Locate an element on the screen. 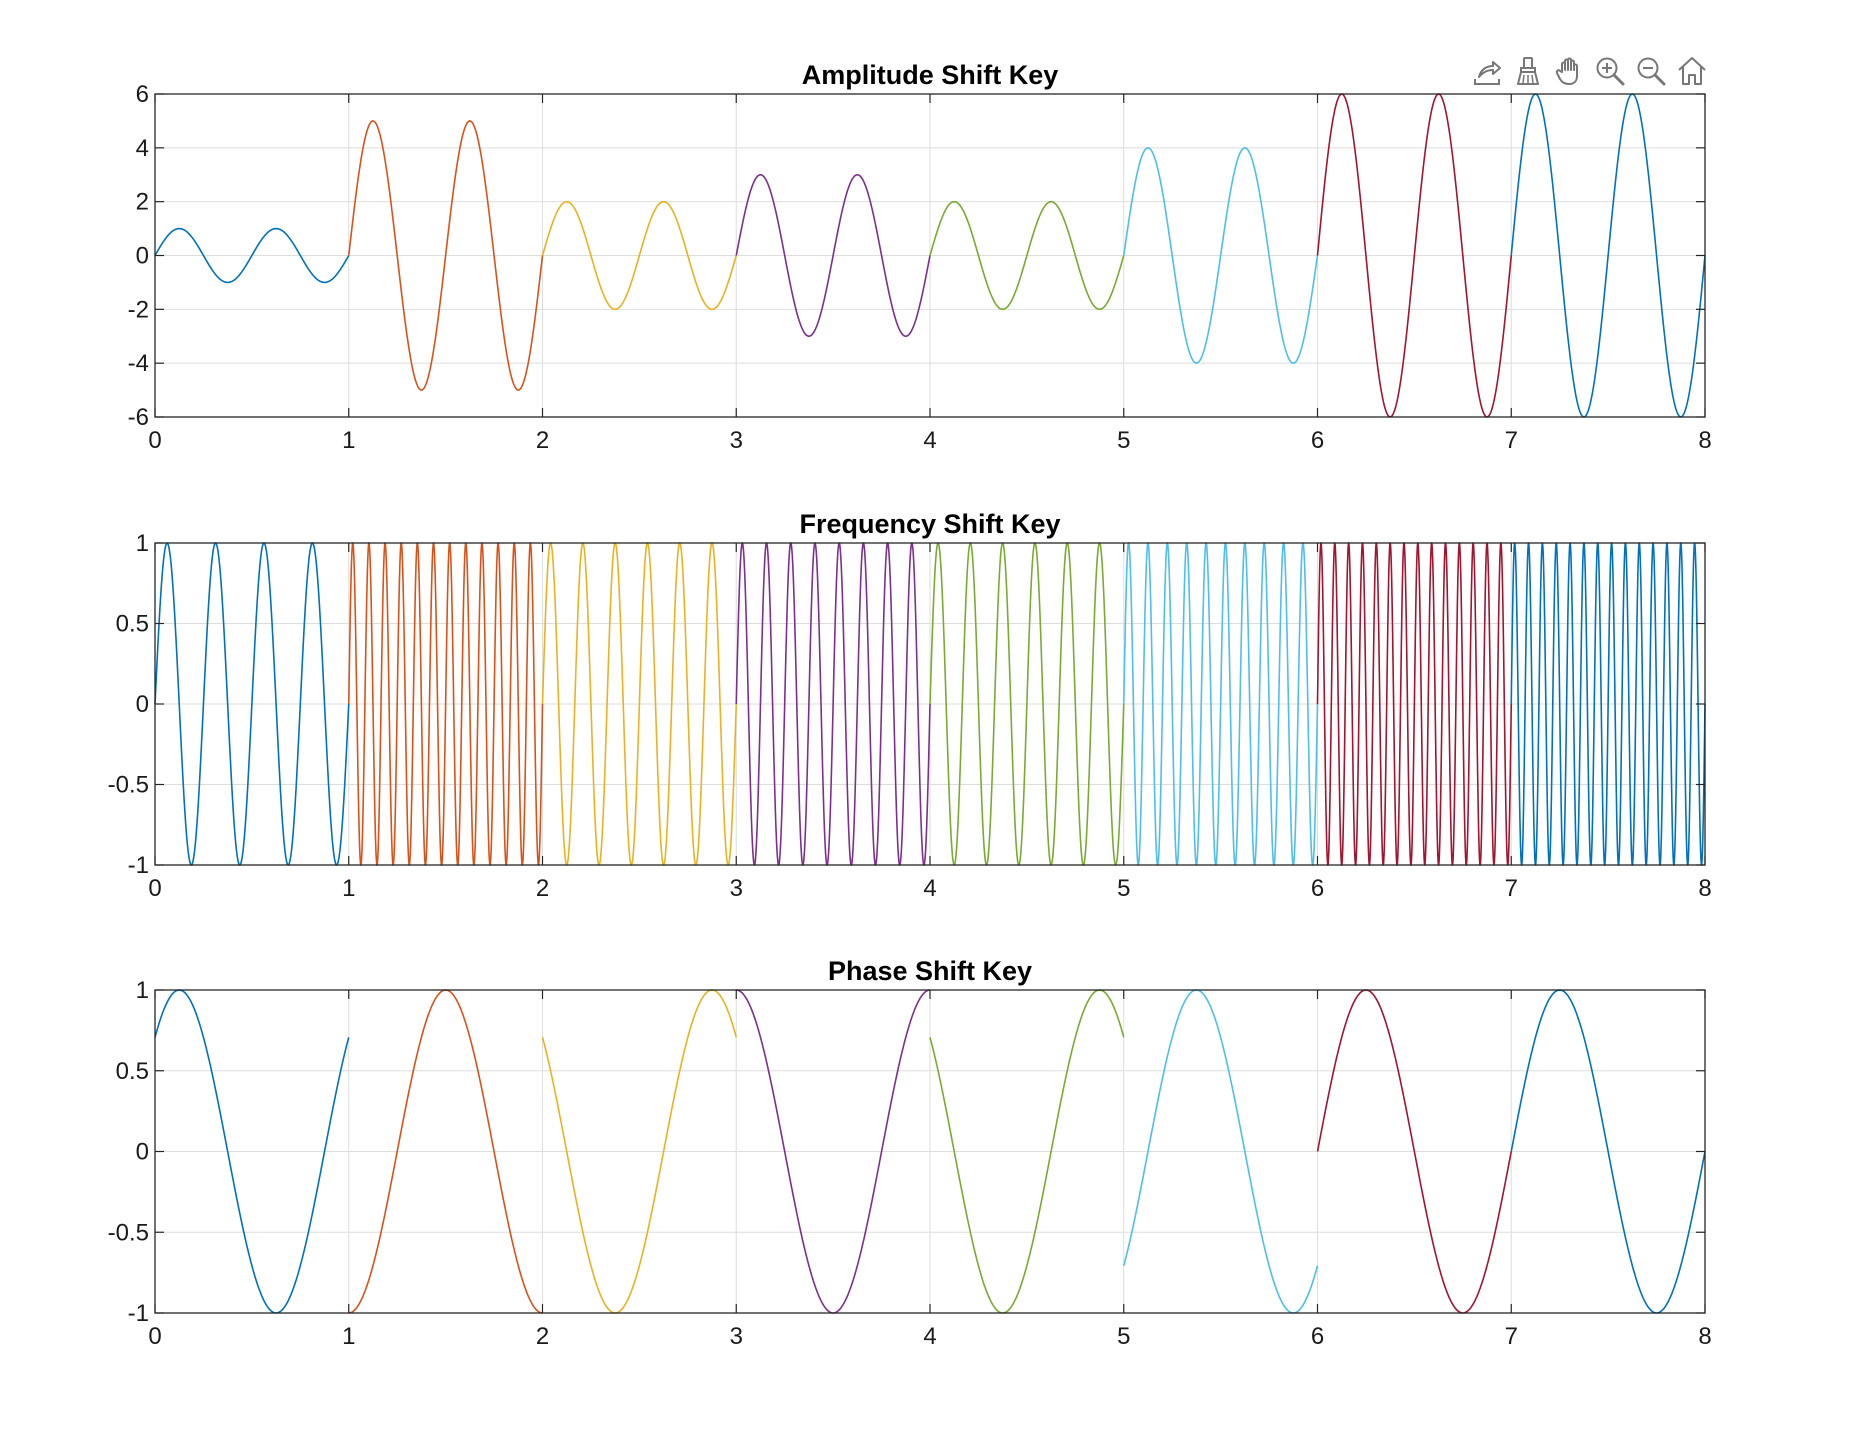 This screenshot has height=1448, width=1876. zoom-out-button is located at coordinates (1651, 71).